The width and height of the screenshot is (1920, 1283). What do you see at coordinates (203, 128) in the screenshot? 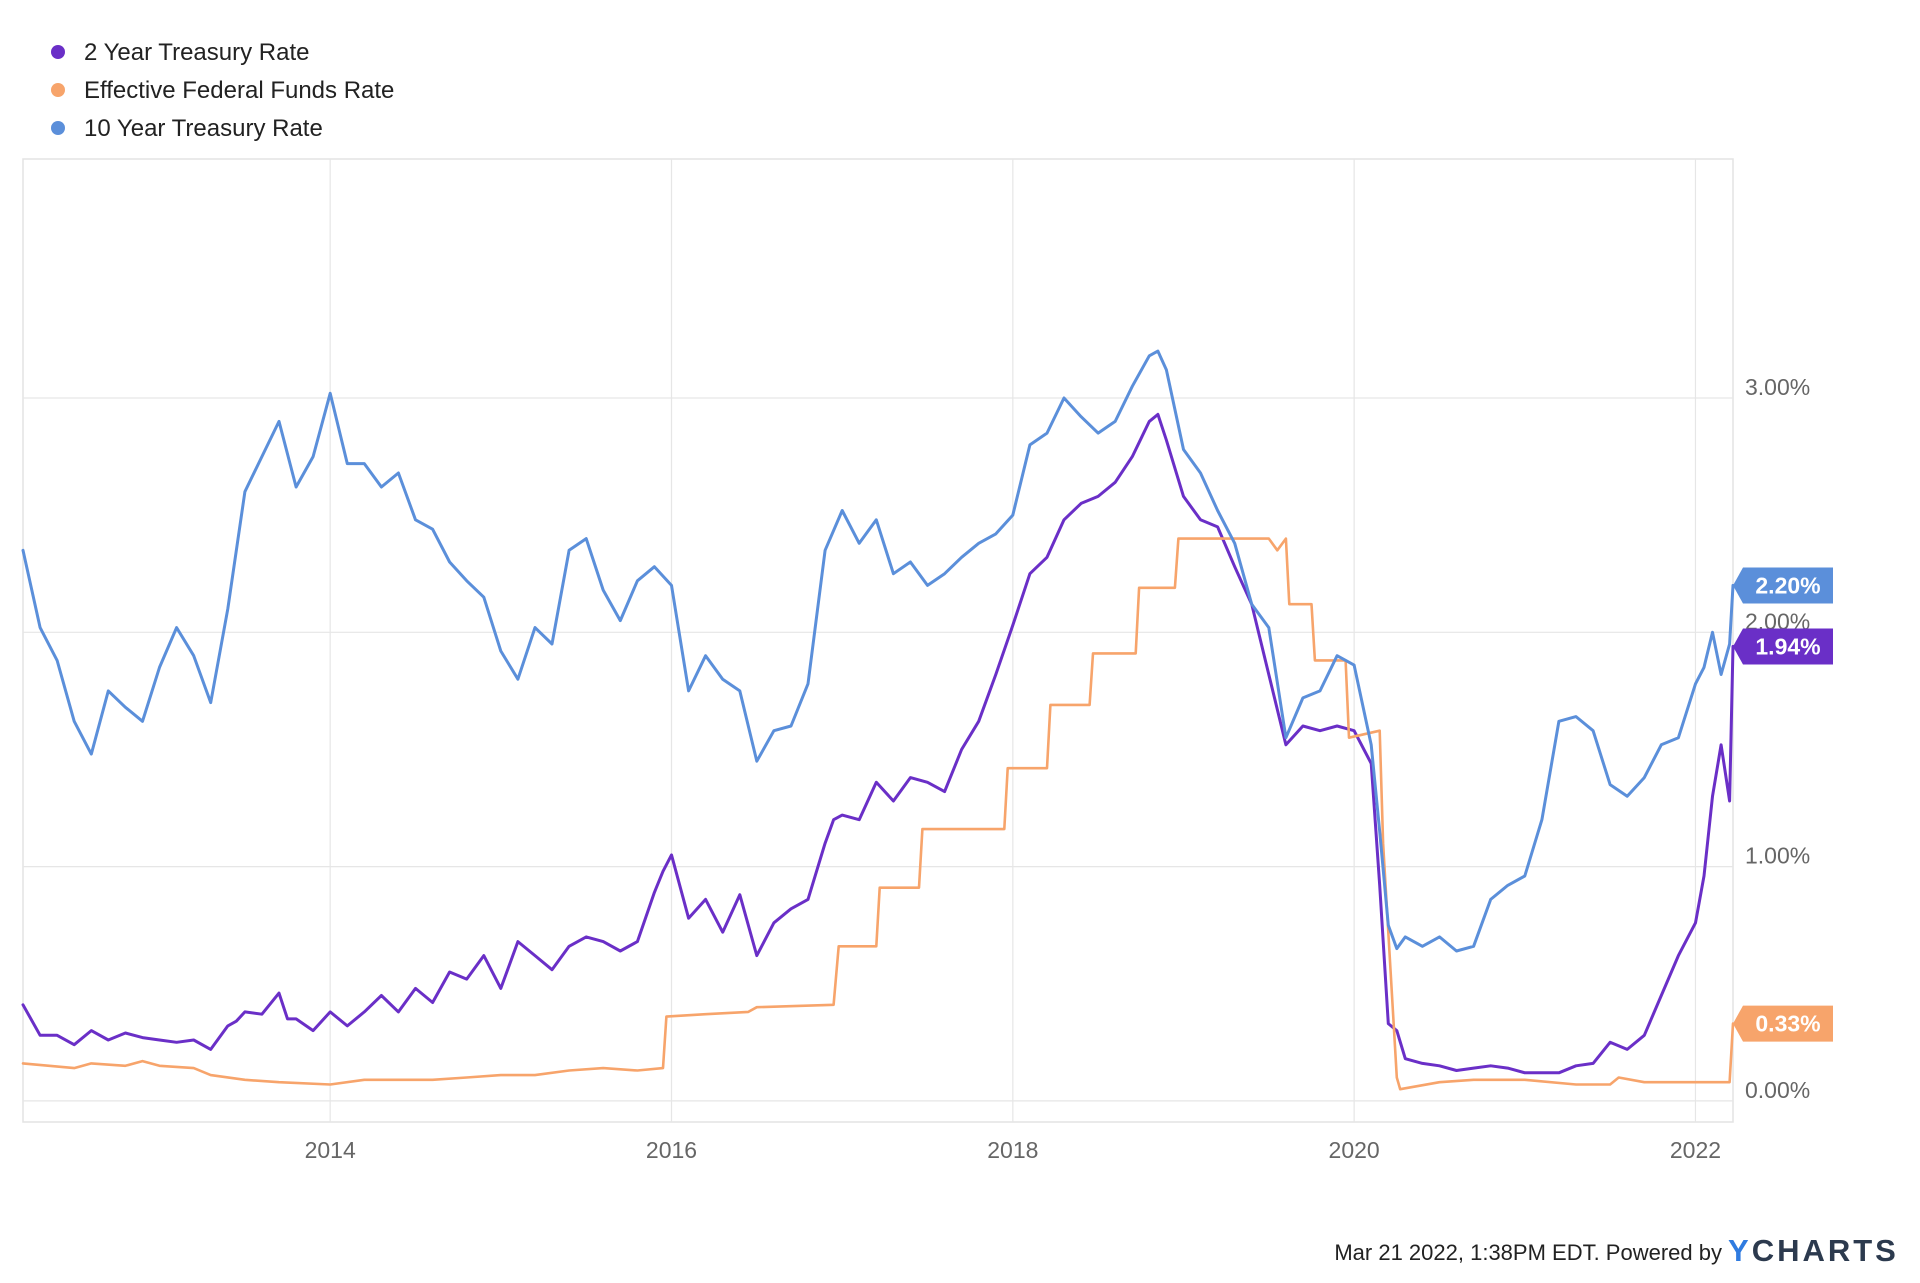
I see `legend-label-2: 10 Year Treasury Rate` at bounding box center [203, 128].